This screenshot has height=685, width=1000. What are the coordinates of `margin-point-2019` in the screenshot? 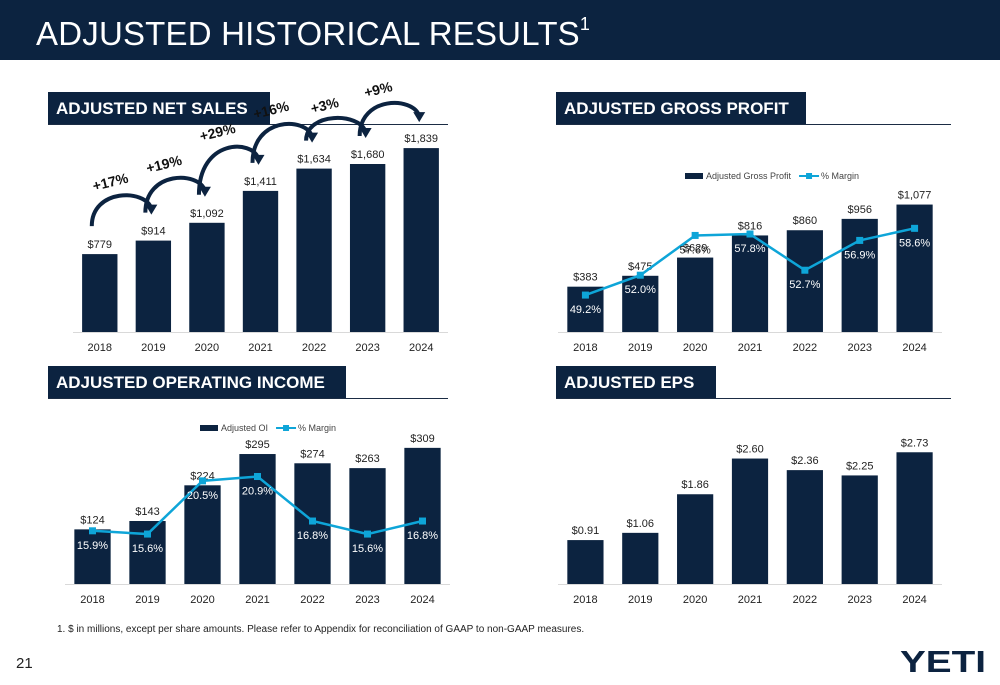 It's located at (640, 275).